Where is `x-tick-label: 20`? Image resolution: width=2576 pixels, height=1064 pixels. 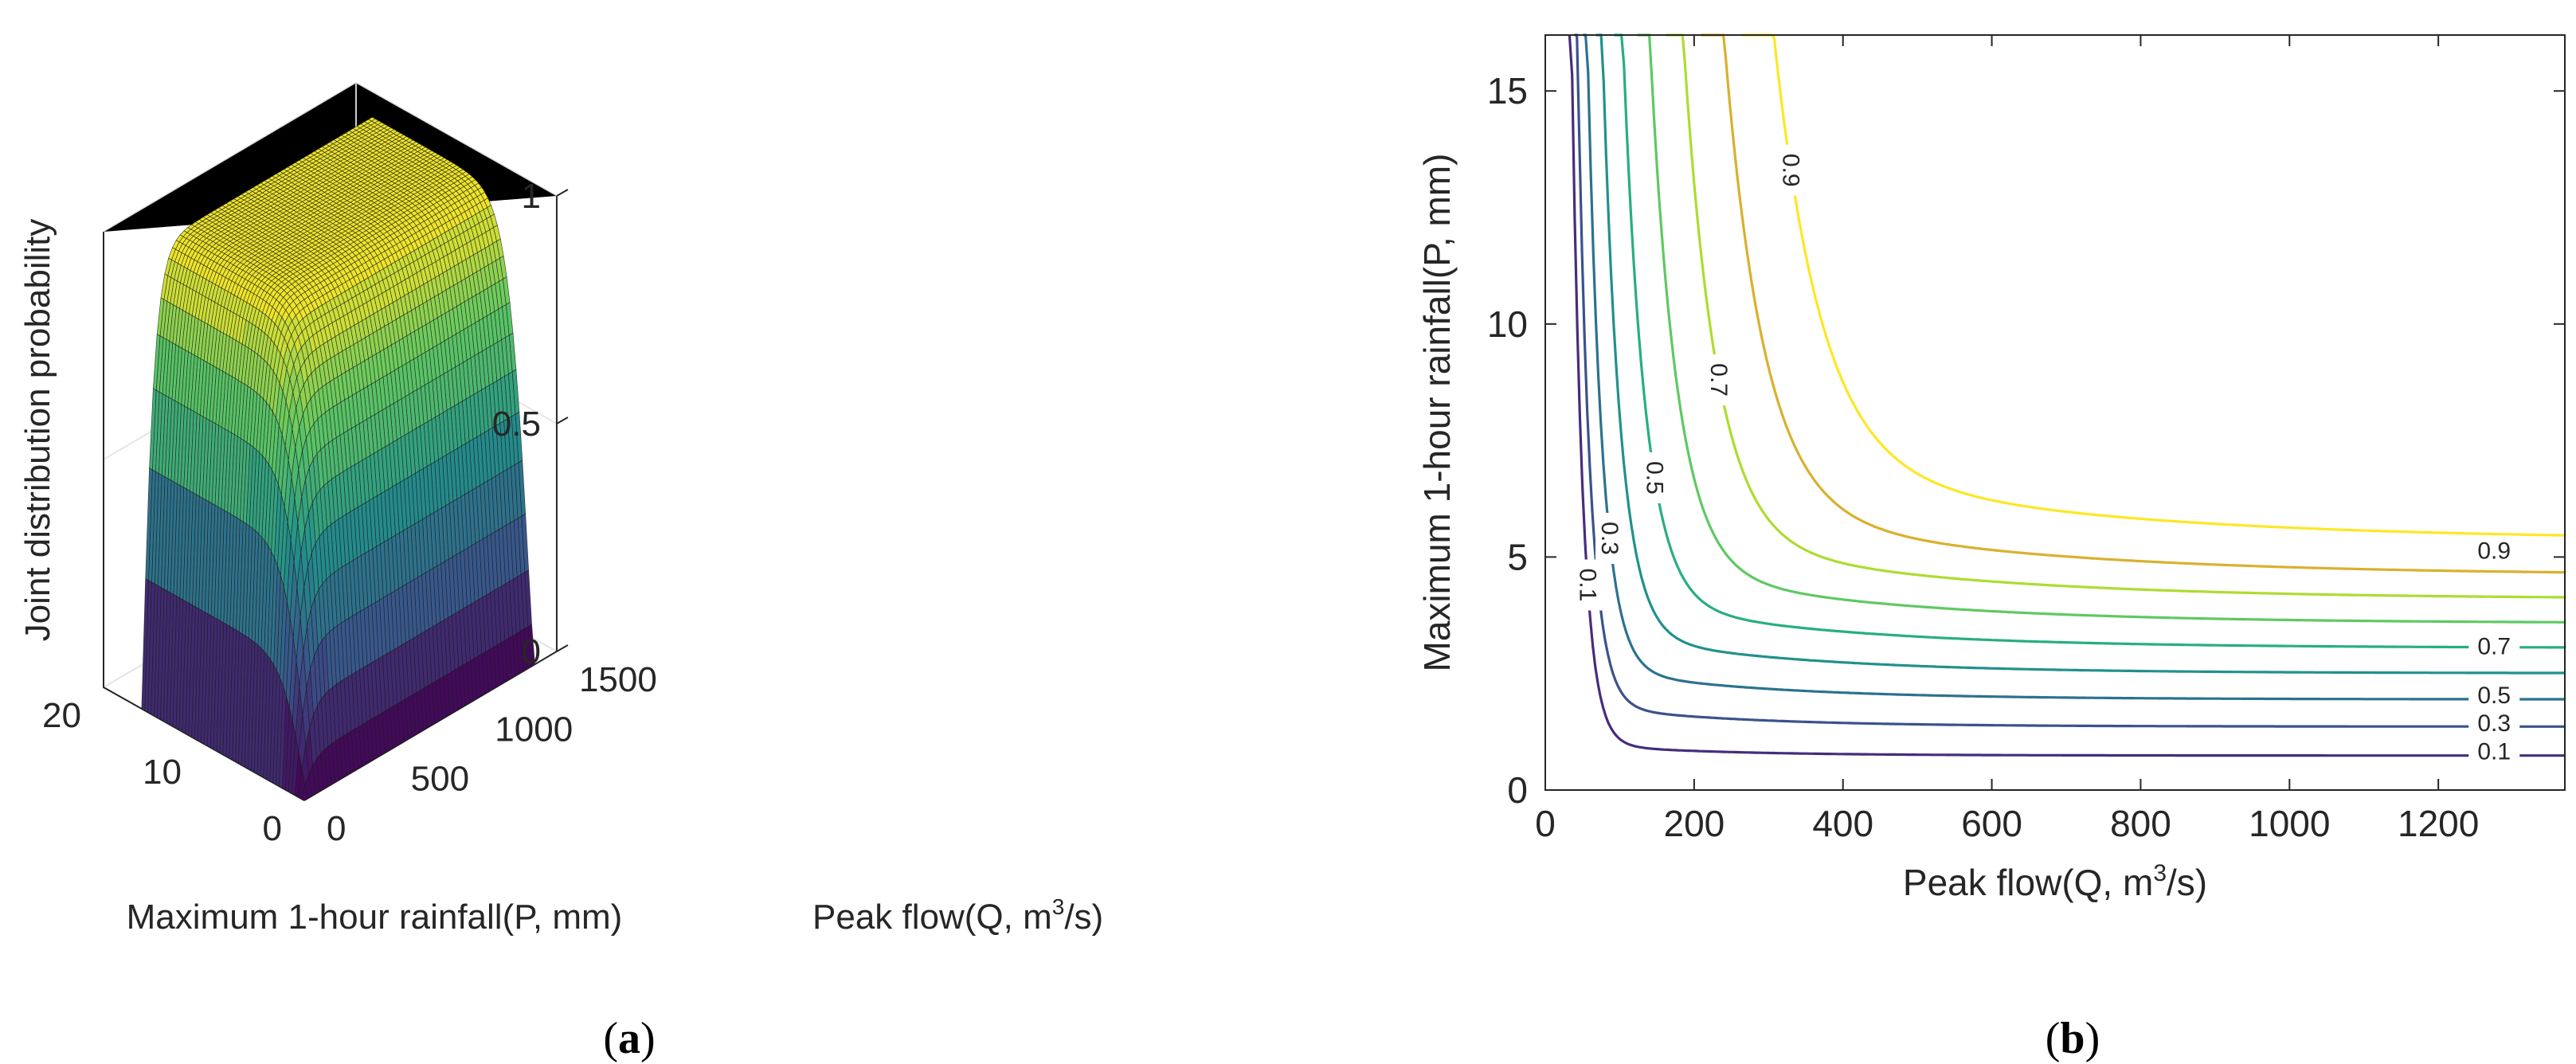
x-tick-label: 20 is located at coordinates (61, 715).